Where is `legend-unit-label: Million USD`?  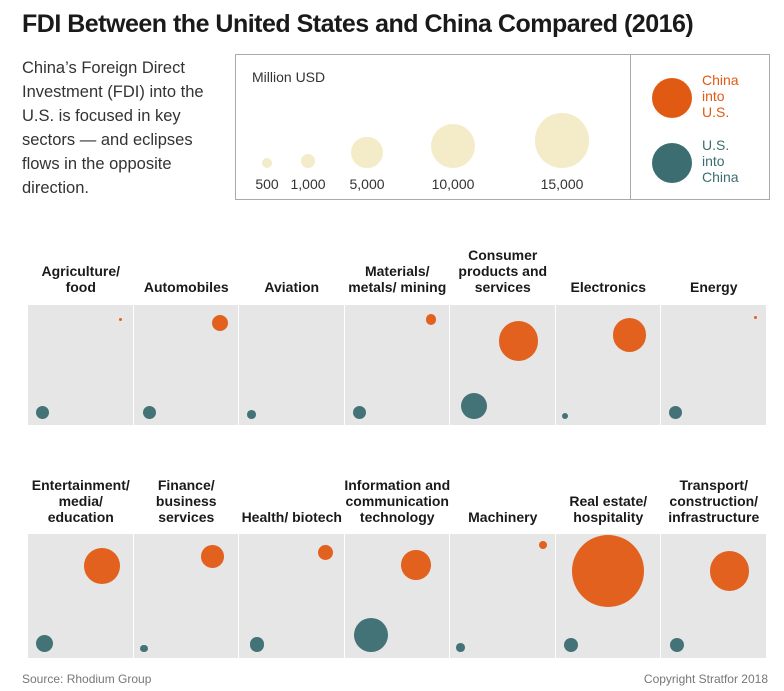
legend-unit-label: Million USD is located at coordinates (289, 77).